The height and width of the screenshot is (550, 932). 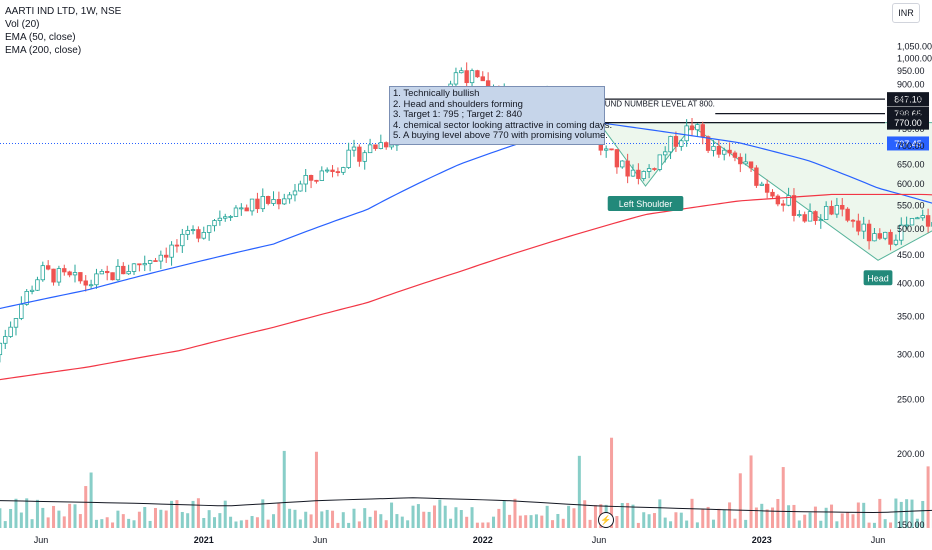 I want to click on y-tick-label: 450.00, so click(x=911, y=255).